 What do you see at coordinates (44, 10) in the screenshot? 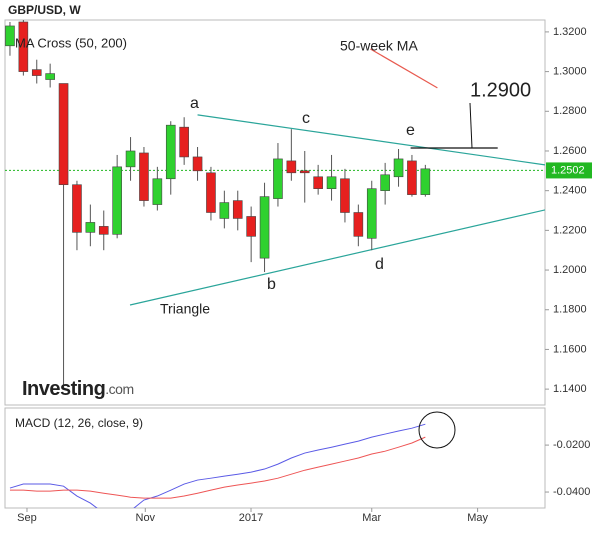
I see `chart-title: GBP/USD, W` at bounding box center [44, 10].